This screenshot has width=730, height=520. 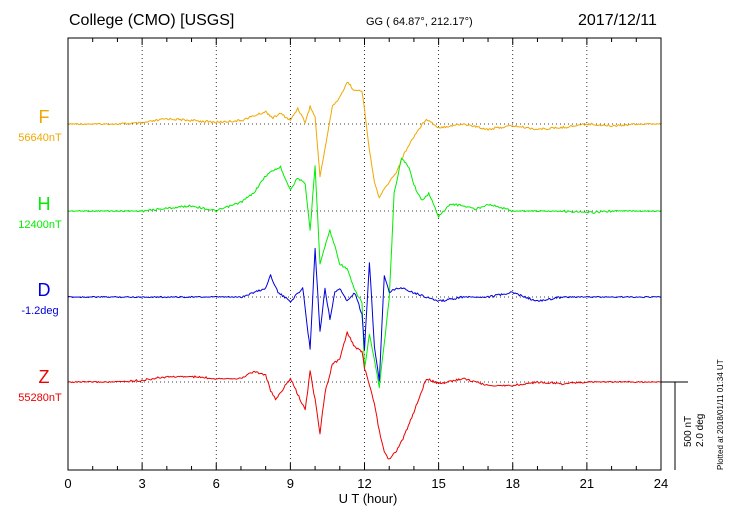 I want to click on channel-label-f: F, so click(x=44, y=117).